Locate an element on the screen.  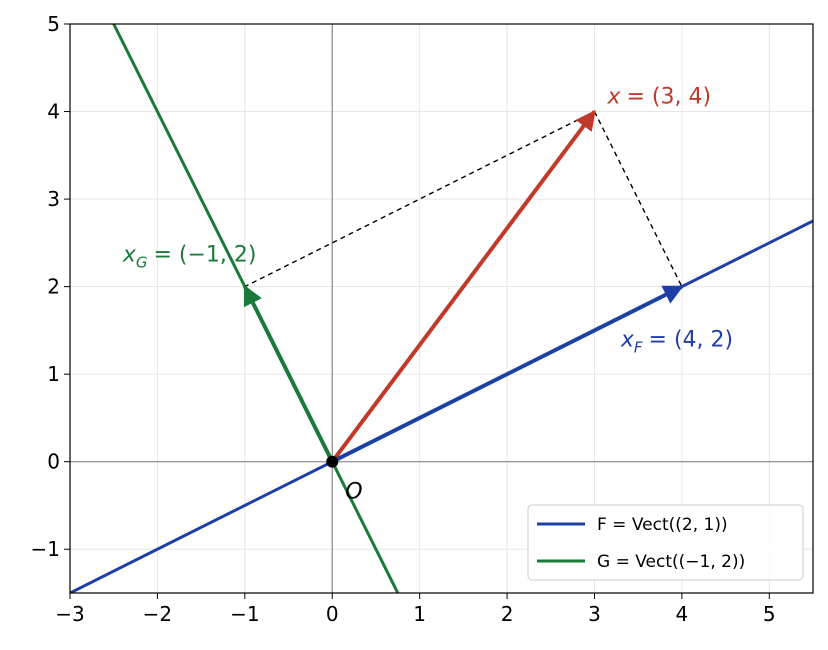
vector-subscript: G is located at coordinates (142, 263).